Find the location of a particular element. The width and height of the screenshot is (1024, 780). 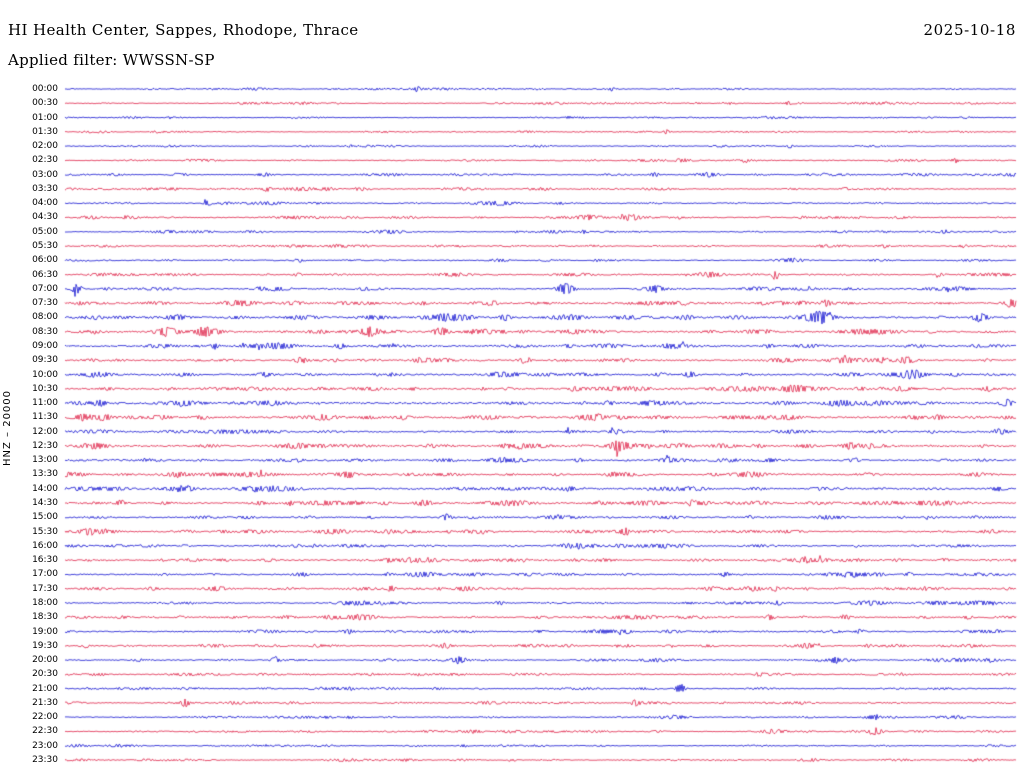

time-label: 02:00 is located at coordinates (45, 146).